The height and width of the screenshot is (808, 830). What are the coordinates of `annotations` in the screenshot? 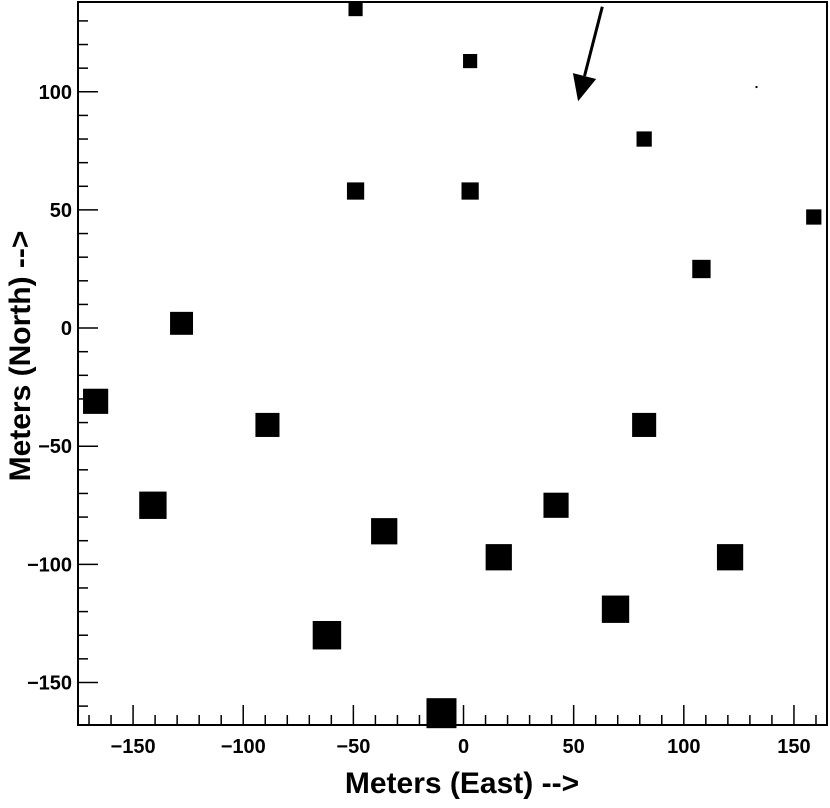 It's located at (588, 54).